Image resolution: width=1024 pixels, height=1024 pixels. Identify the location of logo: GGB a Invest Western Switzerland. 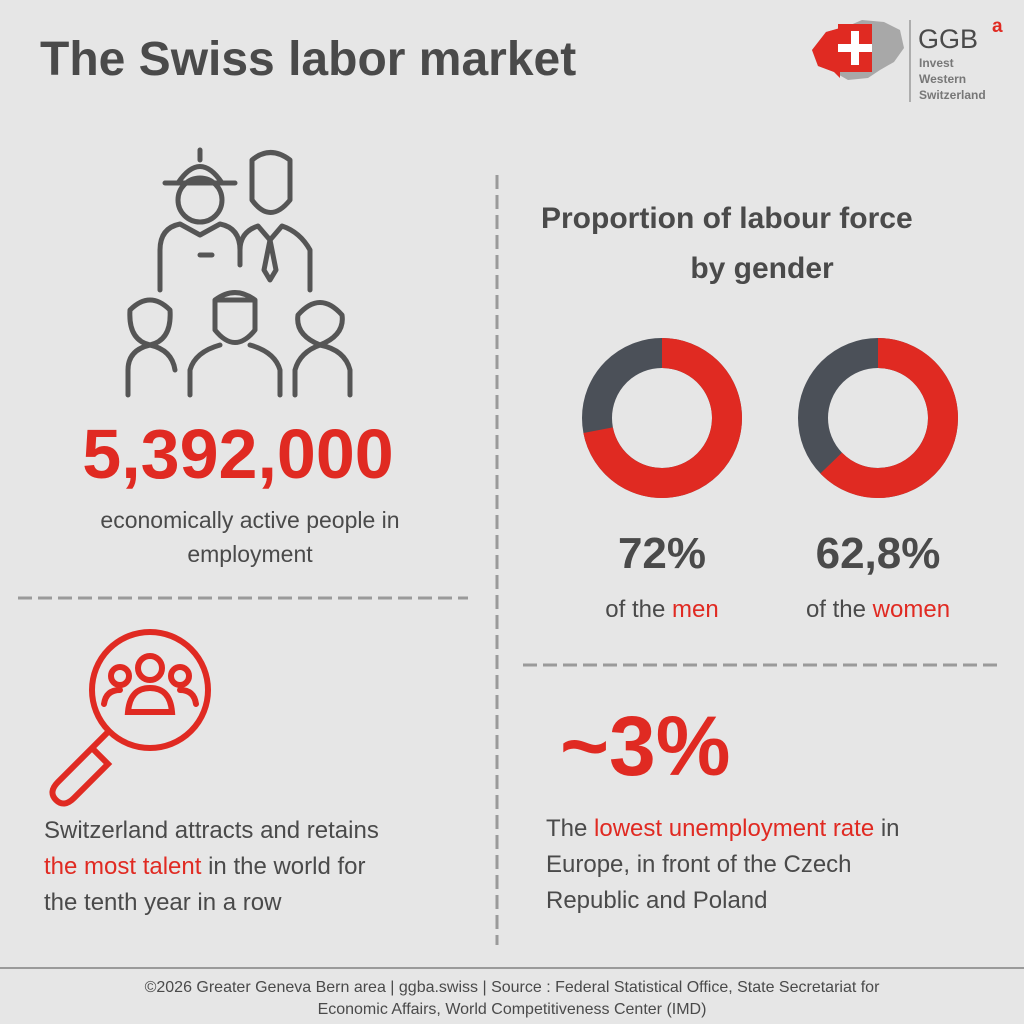
(907, 59).